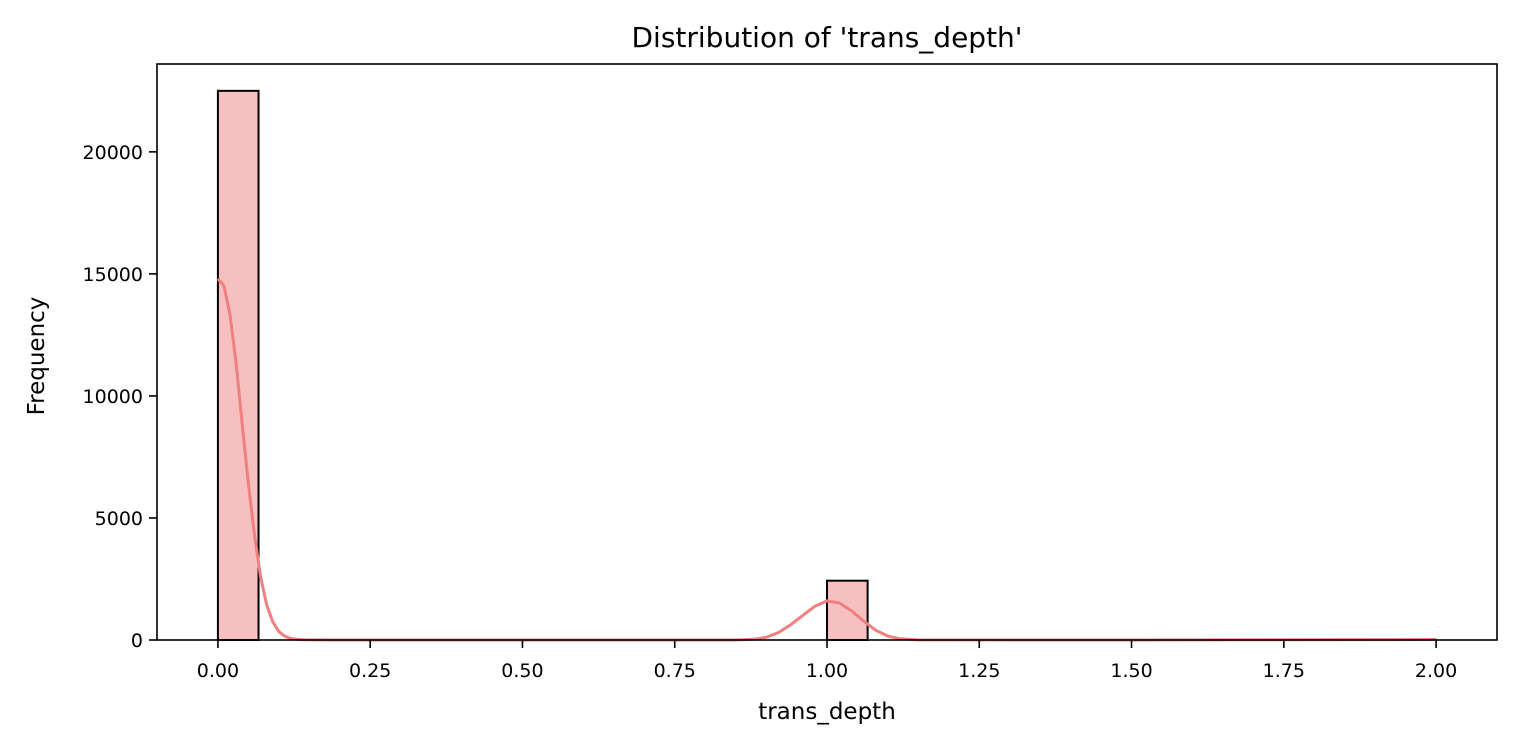 The image size is (1517, 747). I want to click on y-axis-label: Frequency, so click(37, 356).